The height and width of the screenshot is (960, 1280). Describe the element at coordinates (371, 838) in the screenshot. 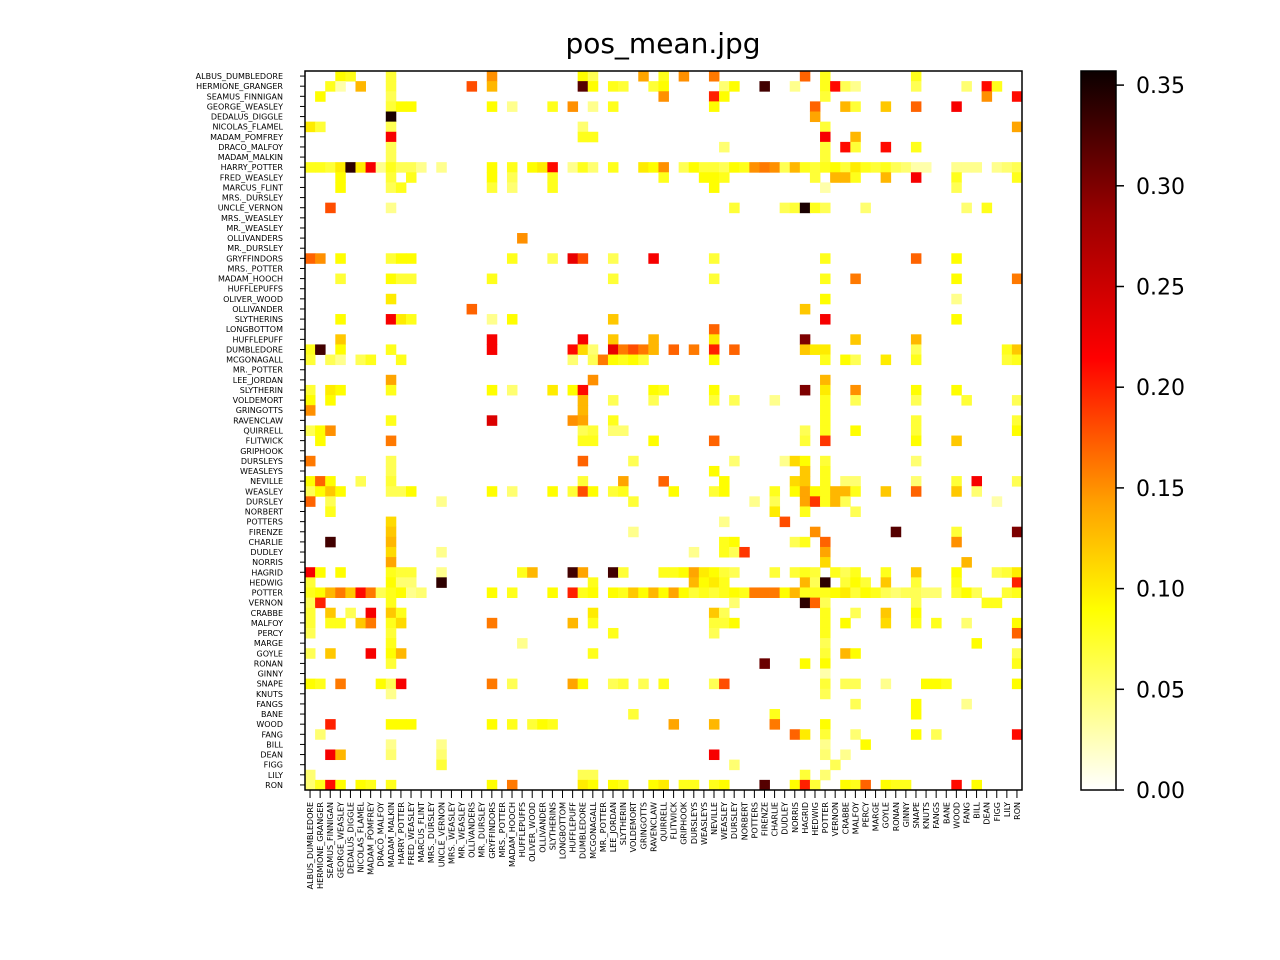

I see `x-tick-label: MADAM_POMFREY` at that location.